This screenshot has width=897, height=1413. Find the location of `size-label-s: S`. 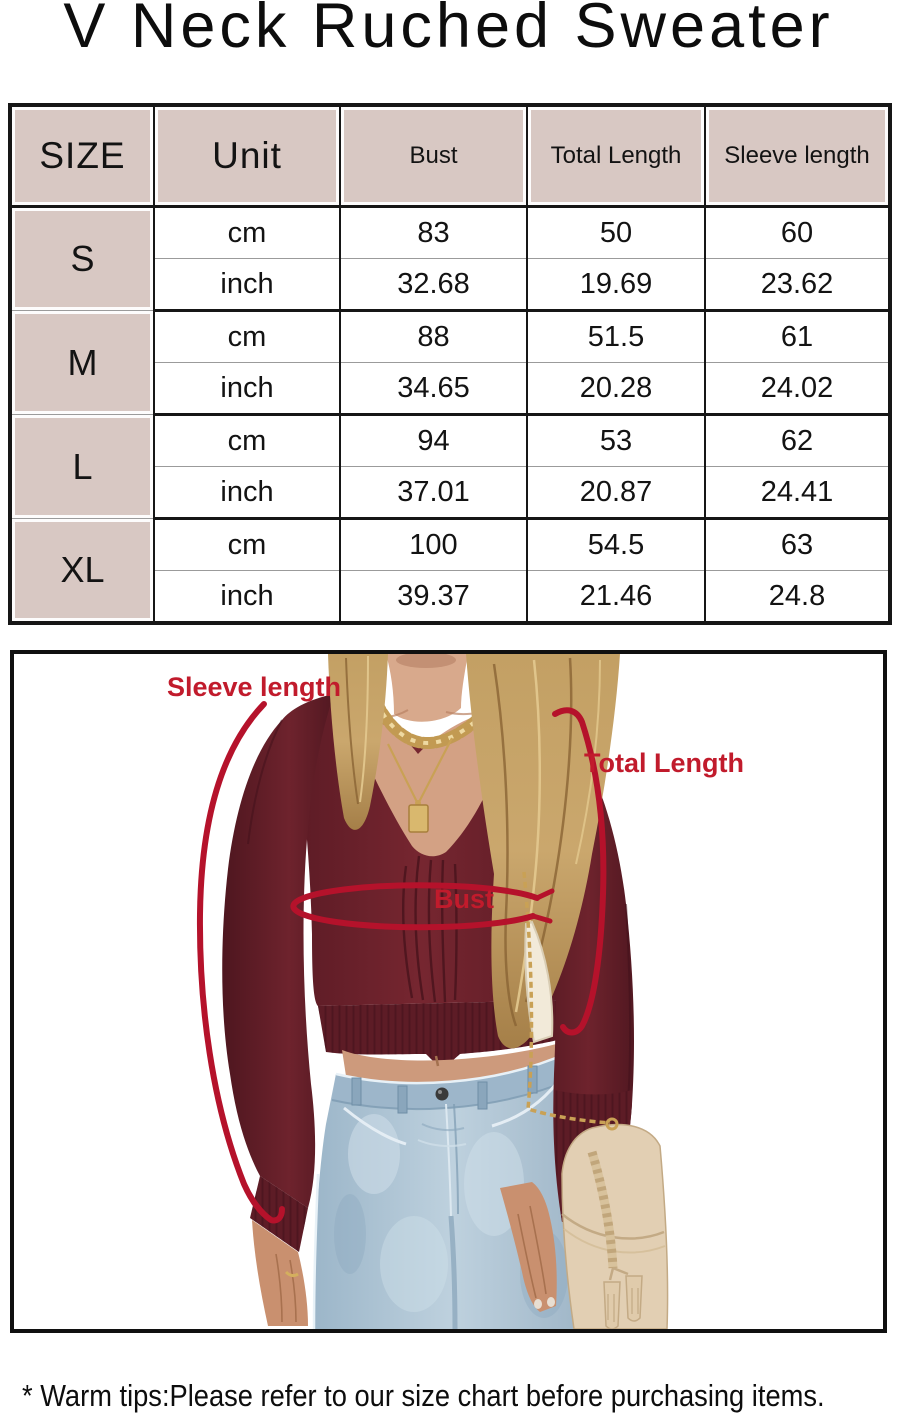

size-label-s: S is located at coordinates (81, 258).